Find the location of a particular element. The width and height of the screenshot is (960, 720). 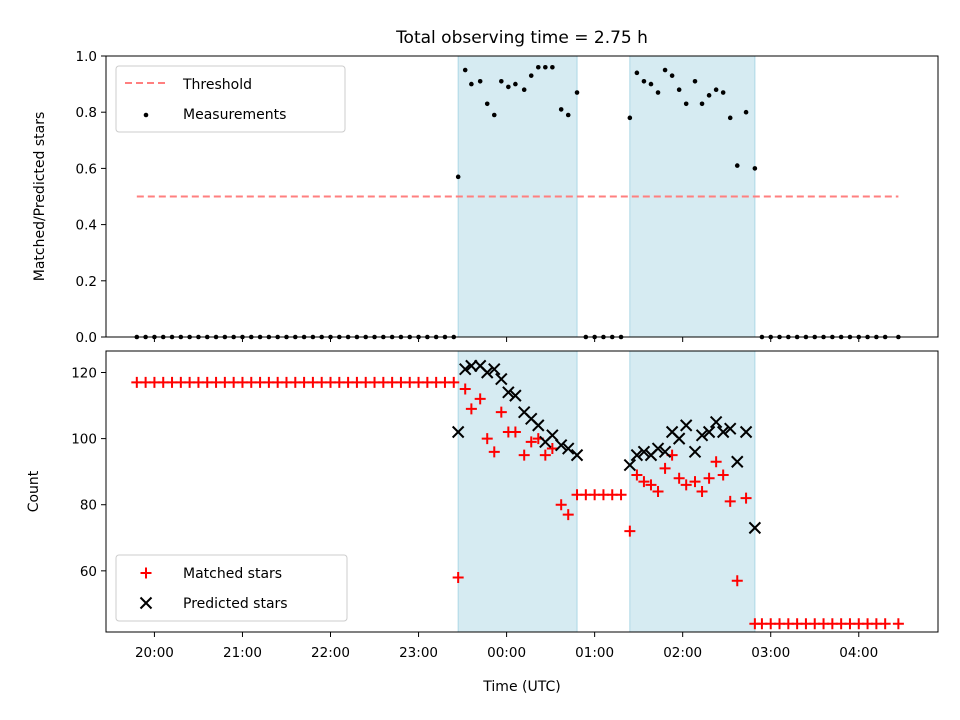

x-tick-label: 20:00 is located at coordinates (154, 653).